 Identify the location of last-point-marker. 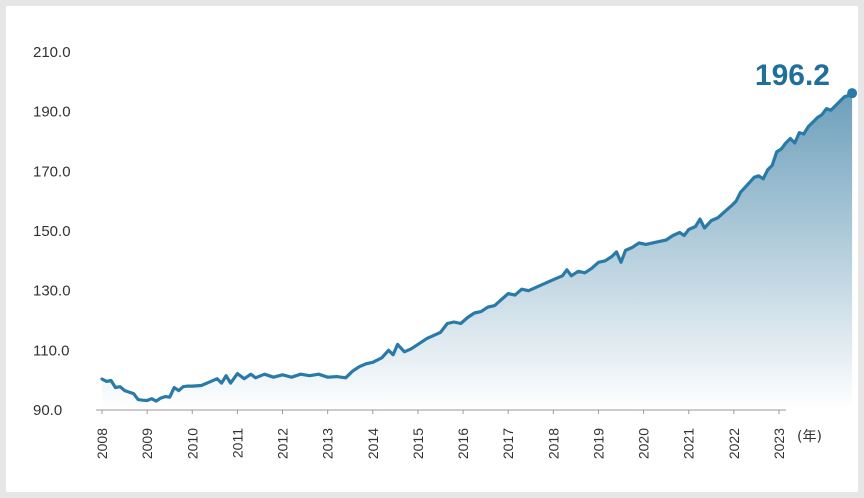
(852, 93).